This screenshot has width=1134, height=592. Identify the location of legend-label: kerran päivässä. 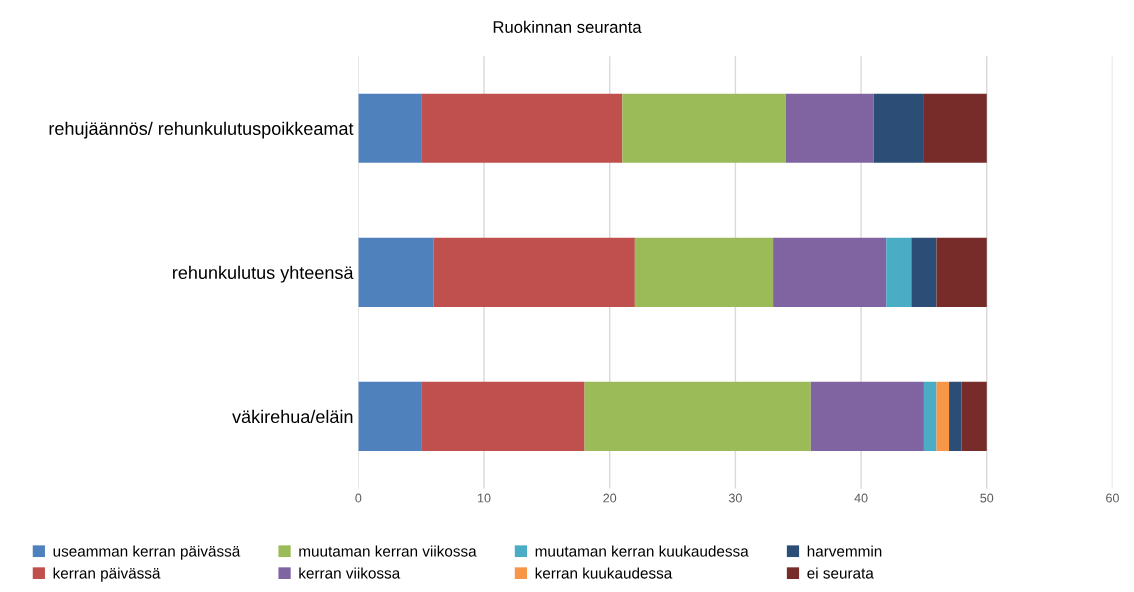
(107, 574).